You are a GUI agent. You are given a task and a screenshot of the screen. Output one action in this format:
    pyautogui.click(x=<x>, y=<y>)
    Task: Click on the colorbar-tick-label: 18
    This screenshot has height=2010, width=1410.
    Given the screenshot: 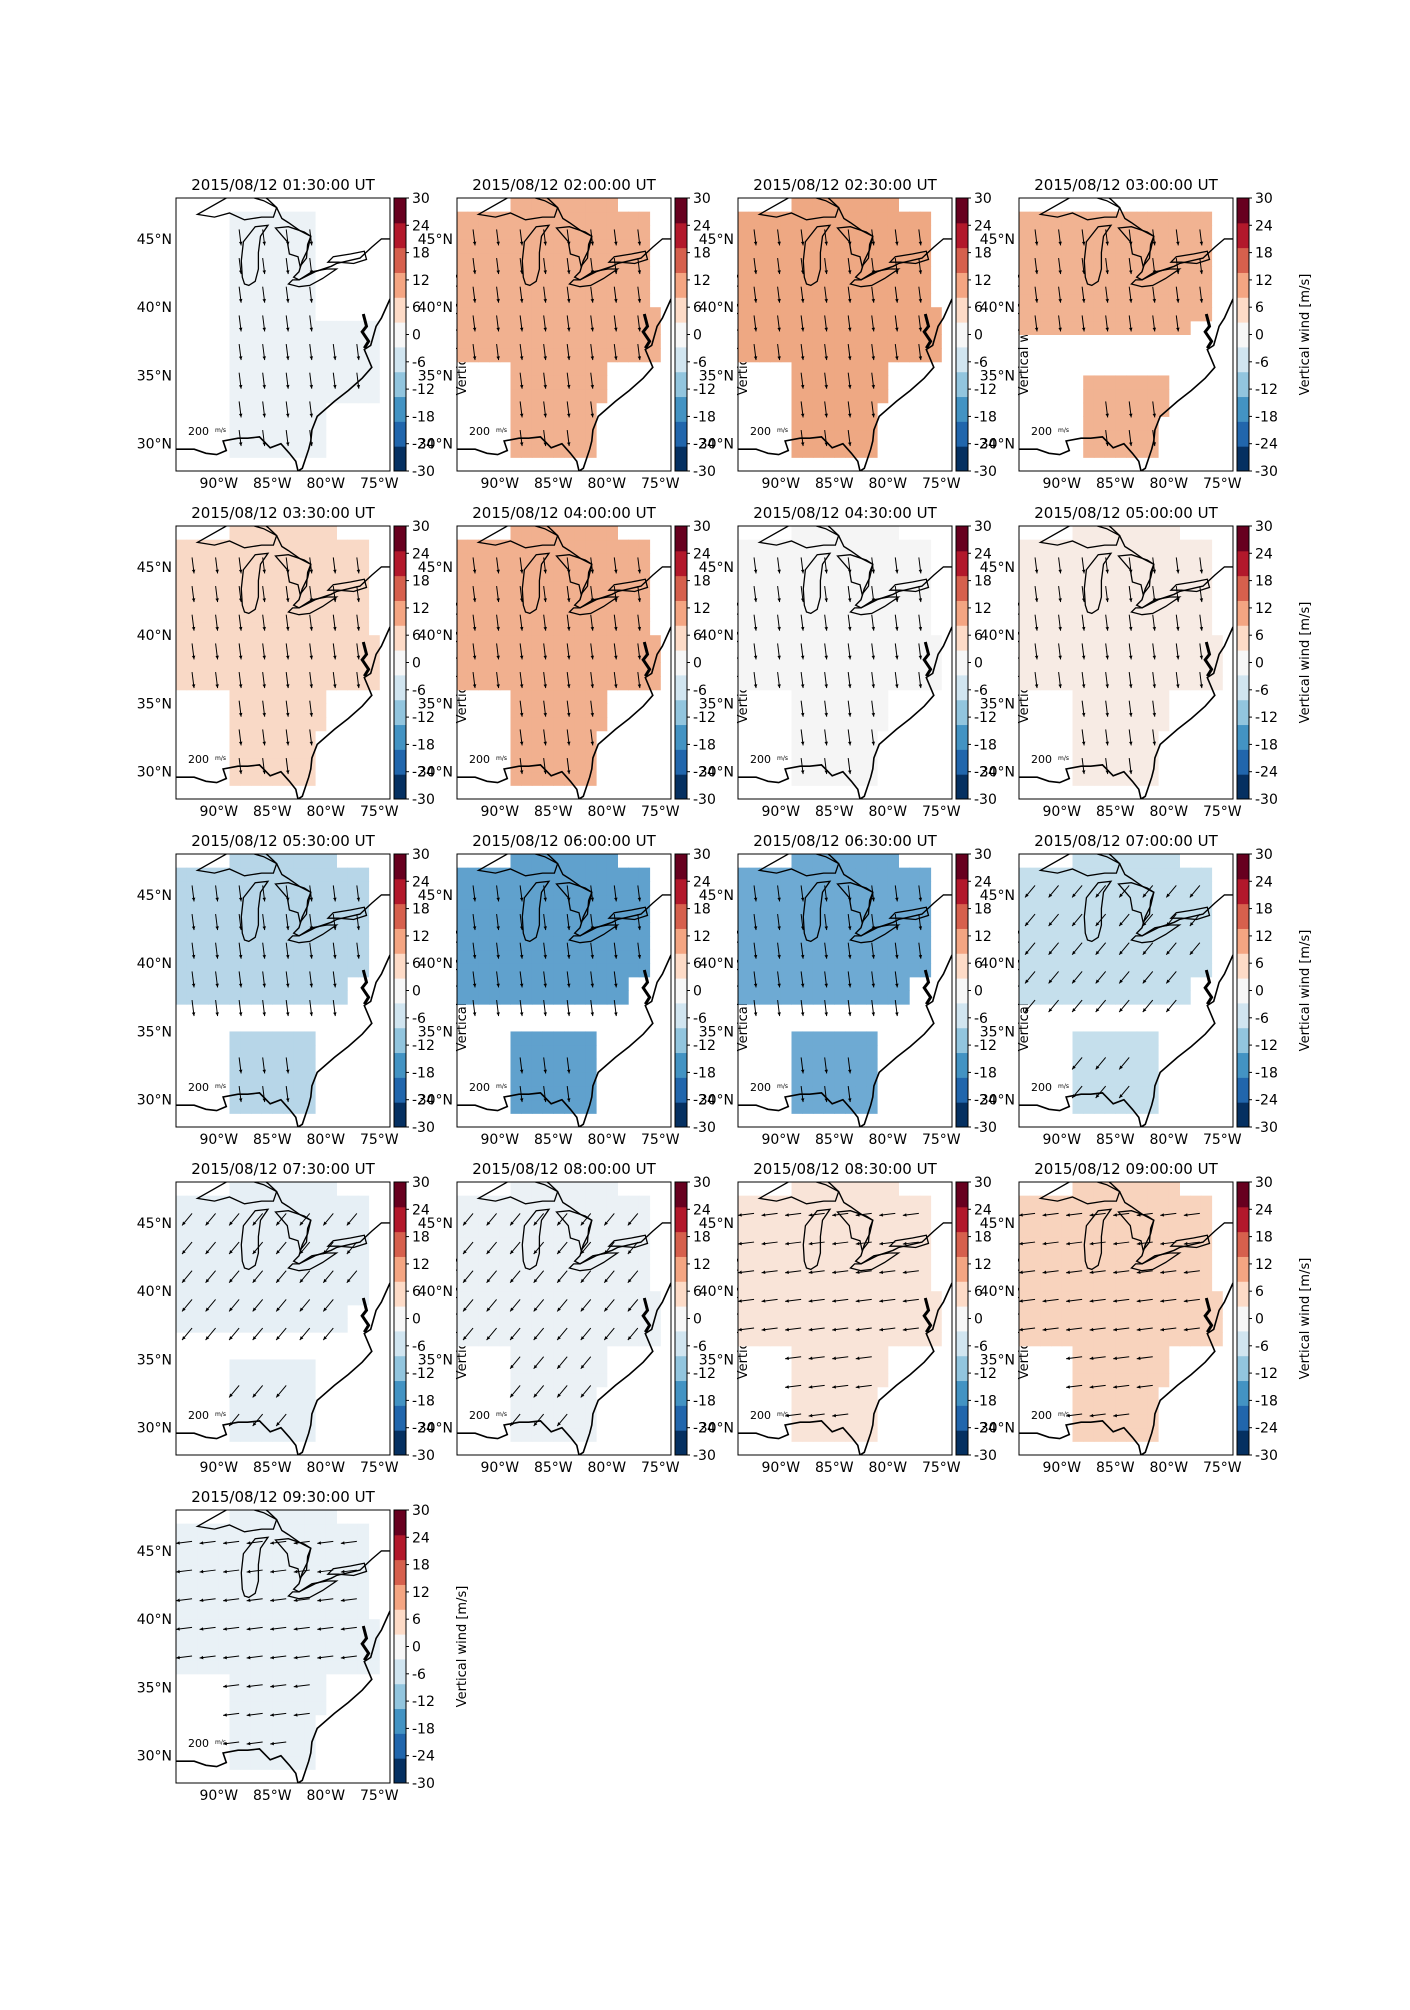 What is the action you would take?
    pyautogui.click(x=421, y=582)
    